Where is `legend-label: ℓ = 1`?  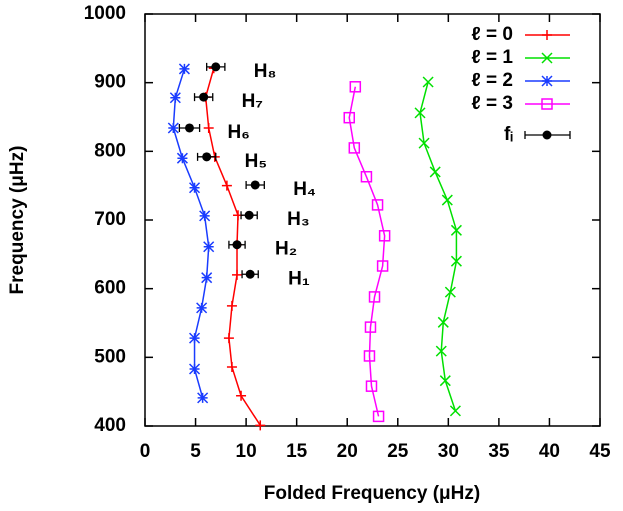 legend-label: ℓ = 1 is located at coordinates (492, 57).